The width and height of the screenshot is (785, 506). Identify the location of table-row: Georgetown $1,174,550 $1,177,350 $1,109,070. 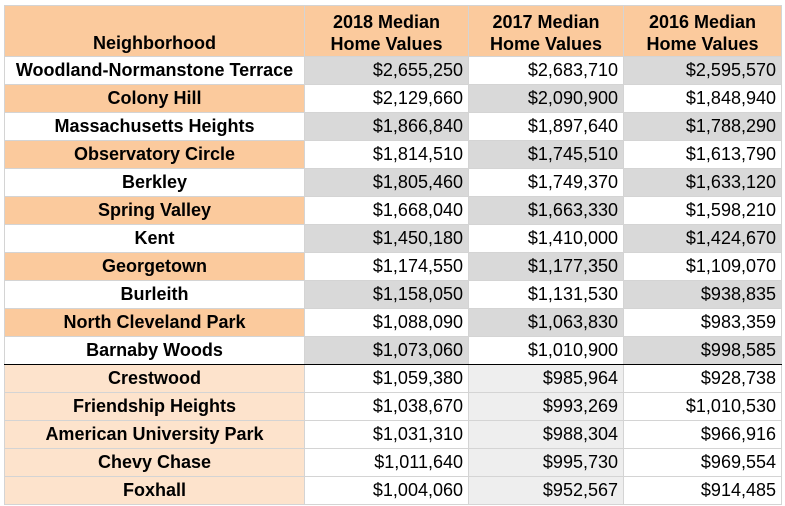
(393, 266).